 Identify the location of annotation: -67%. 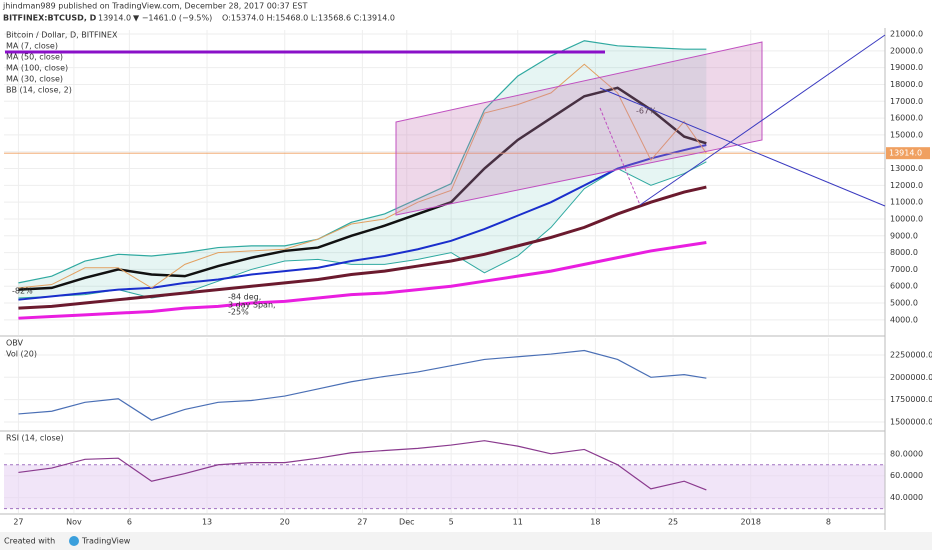
(646, 111).